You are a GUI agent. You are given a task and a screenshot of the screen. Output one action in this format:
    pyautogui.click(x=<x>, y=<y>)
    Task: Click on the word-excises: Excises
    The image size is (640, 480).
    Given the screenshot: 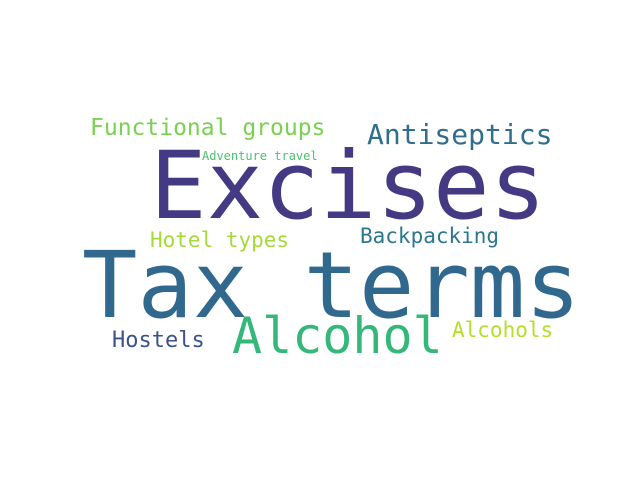 What is the action you would take?
    pyautogui.click(x=348, y=186)
    